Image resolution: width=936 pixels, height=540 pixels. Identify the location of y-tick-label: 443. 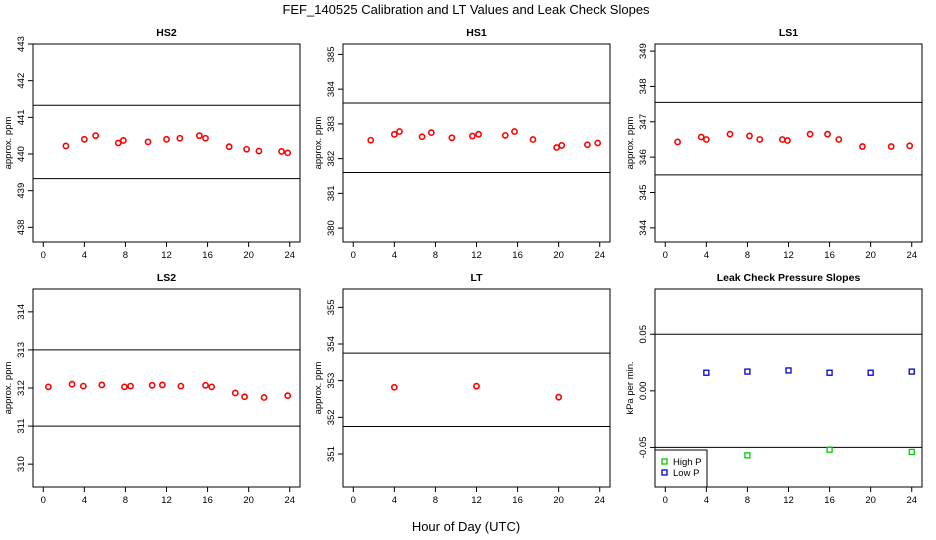
(21, 44).